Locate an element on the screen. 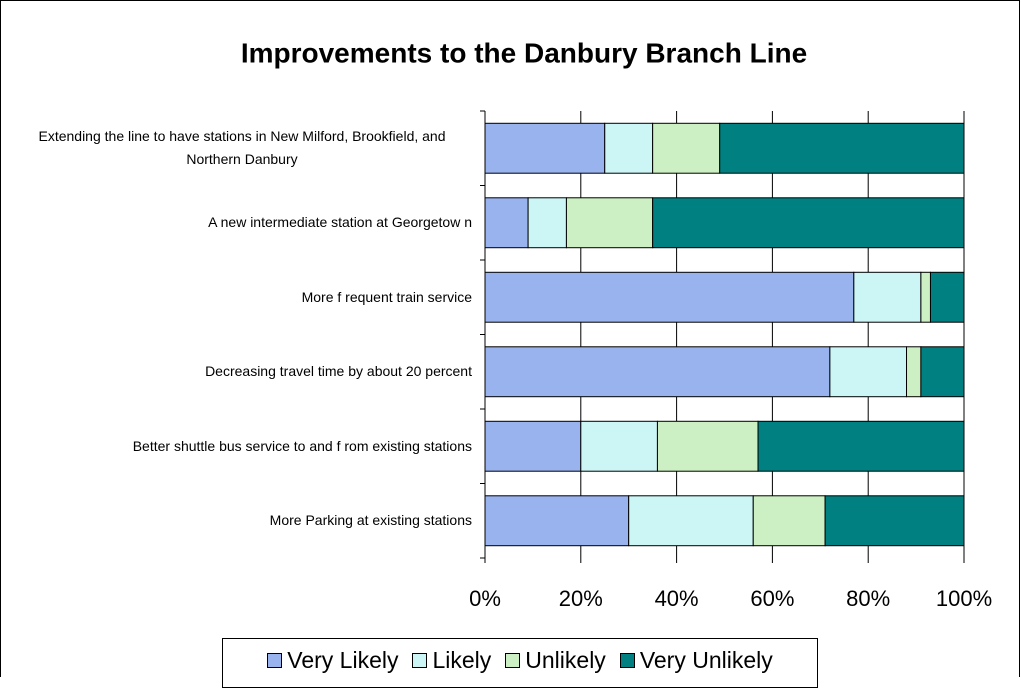  x-tick-label: 20% is located at coordinates (581, 598).